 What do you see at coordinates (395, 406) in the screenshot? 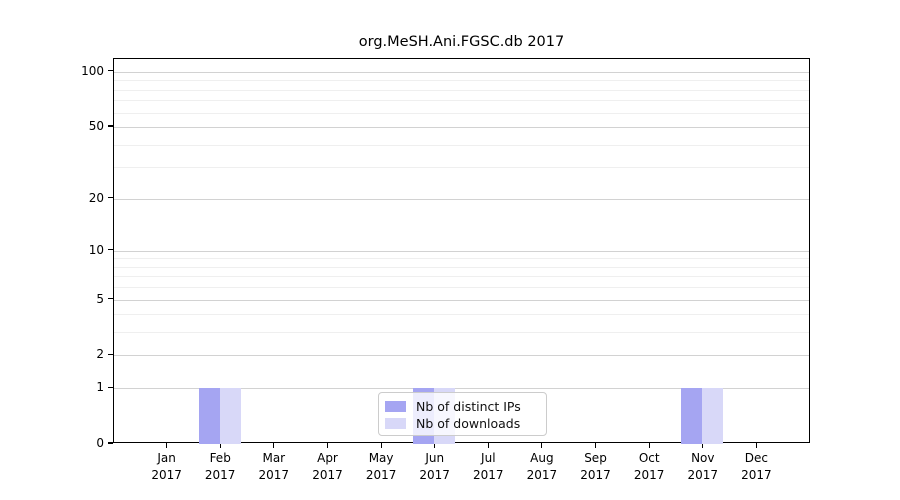
I see `legend-swatch-distinct-ips` at bounding box center [395, 406].